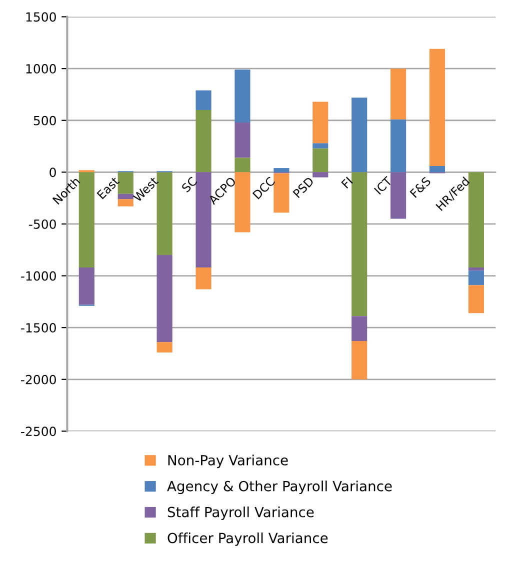 Image resolution: width=529 pixels, height=578 pixels. What do you see at coordinates (41, 69) in the screenshot?
I see `y-tick-label: 1000` at bounding box center [41, 69].